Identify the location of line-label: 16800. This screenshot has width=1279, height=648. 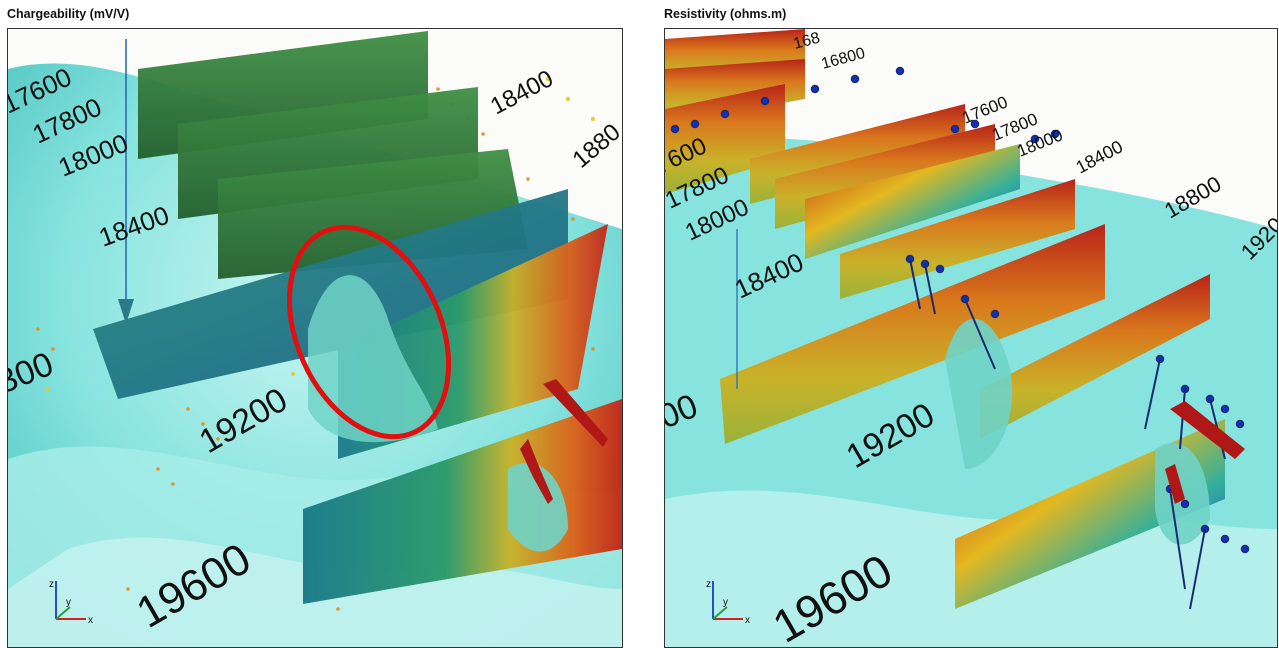
(843, 59).